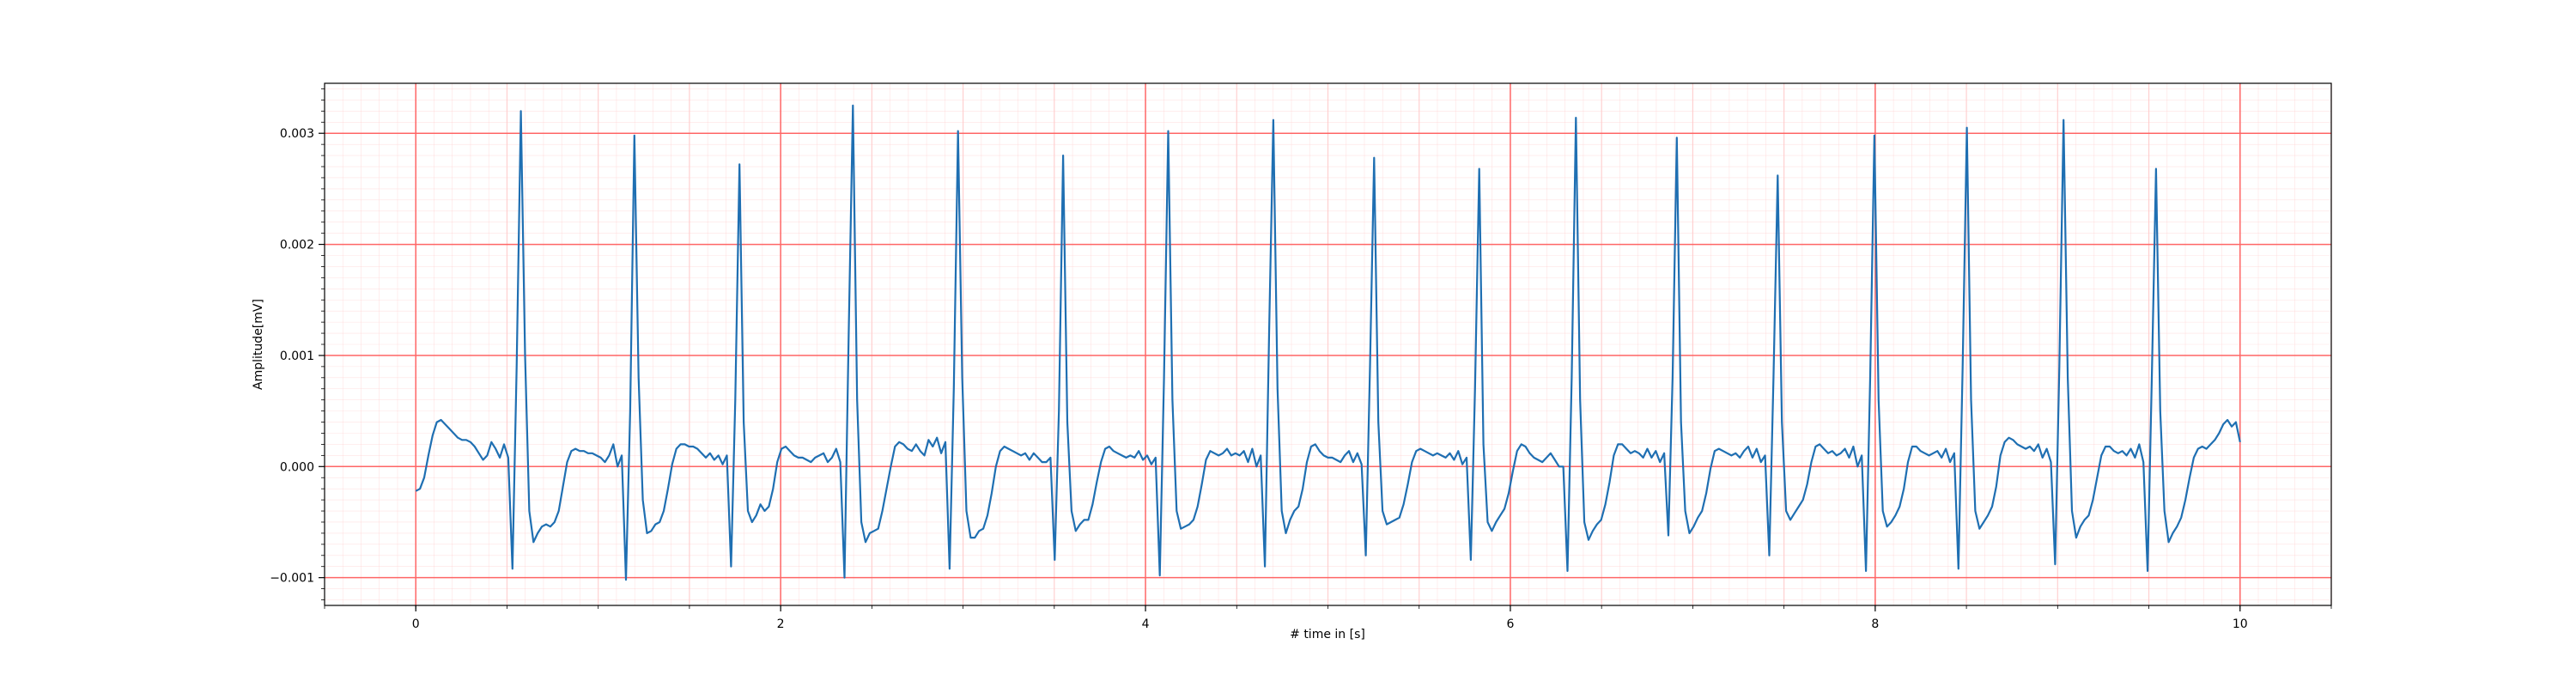  What do you see at coordinates (297, 356) in the screenshot?
I see `y-tick-label: 0.001` at bounding box center [297, 356].